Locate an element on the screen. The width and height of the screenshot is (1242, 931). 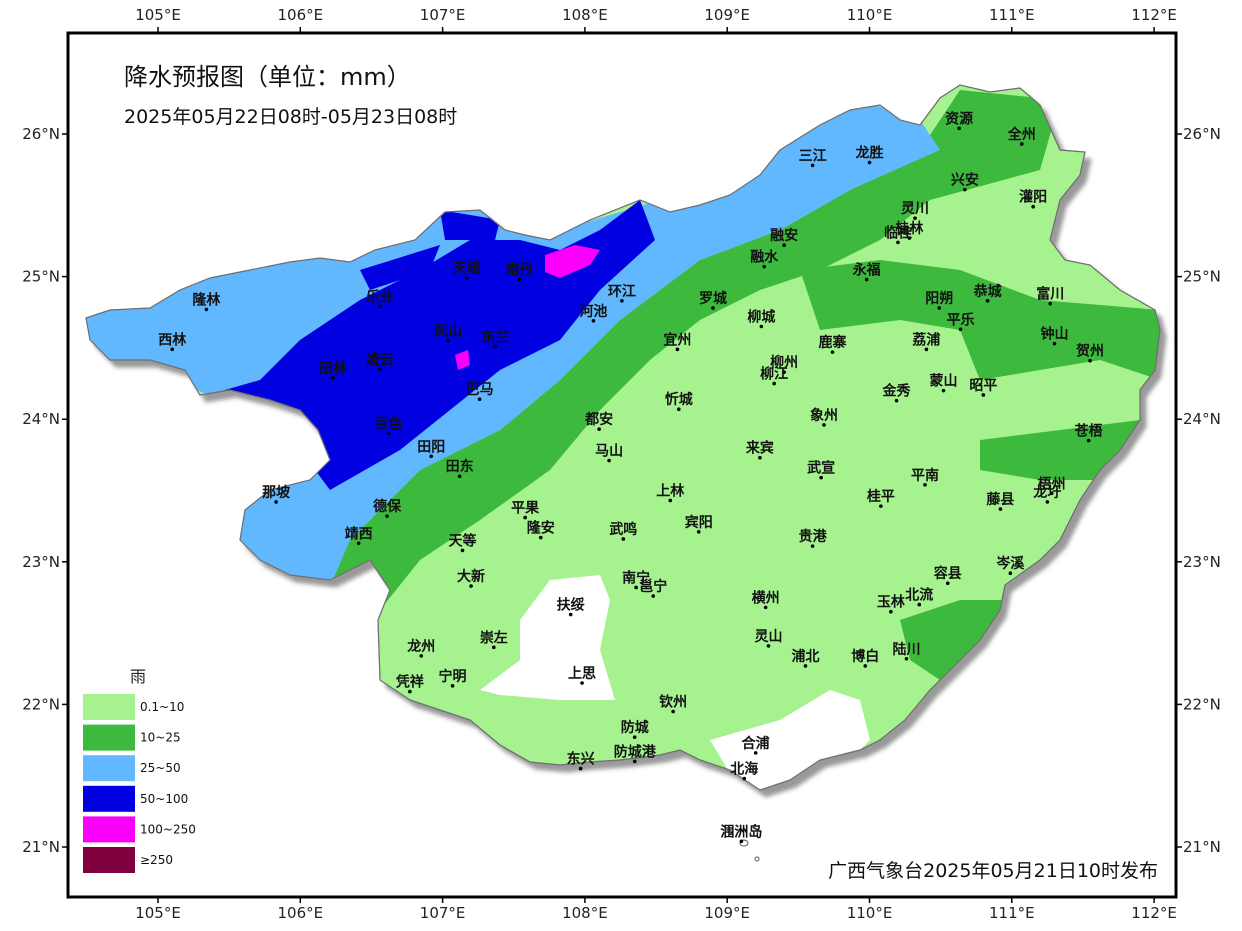
city-label: 博白 is located at coordinates (865, 656).